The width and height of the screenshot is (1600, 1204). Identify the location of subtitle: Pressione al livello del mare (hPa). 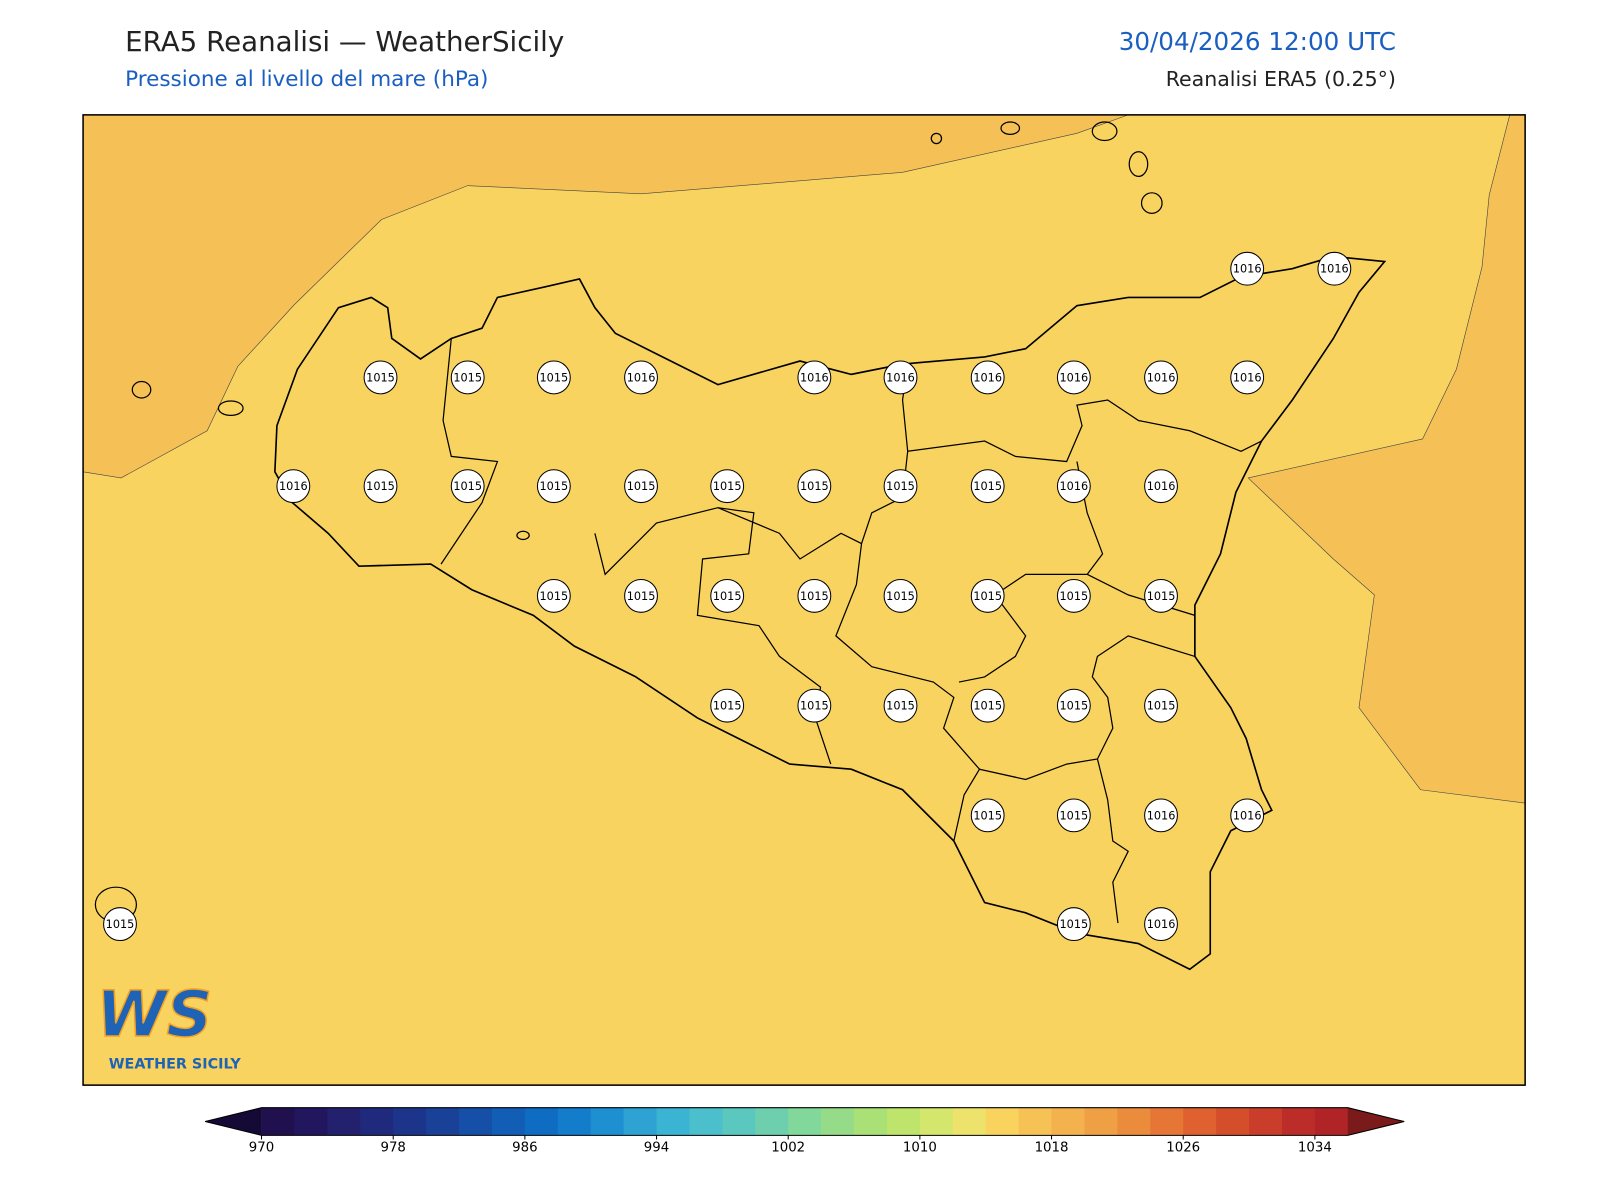
(306, 79).